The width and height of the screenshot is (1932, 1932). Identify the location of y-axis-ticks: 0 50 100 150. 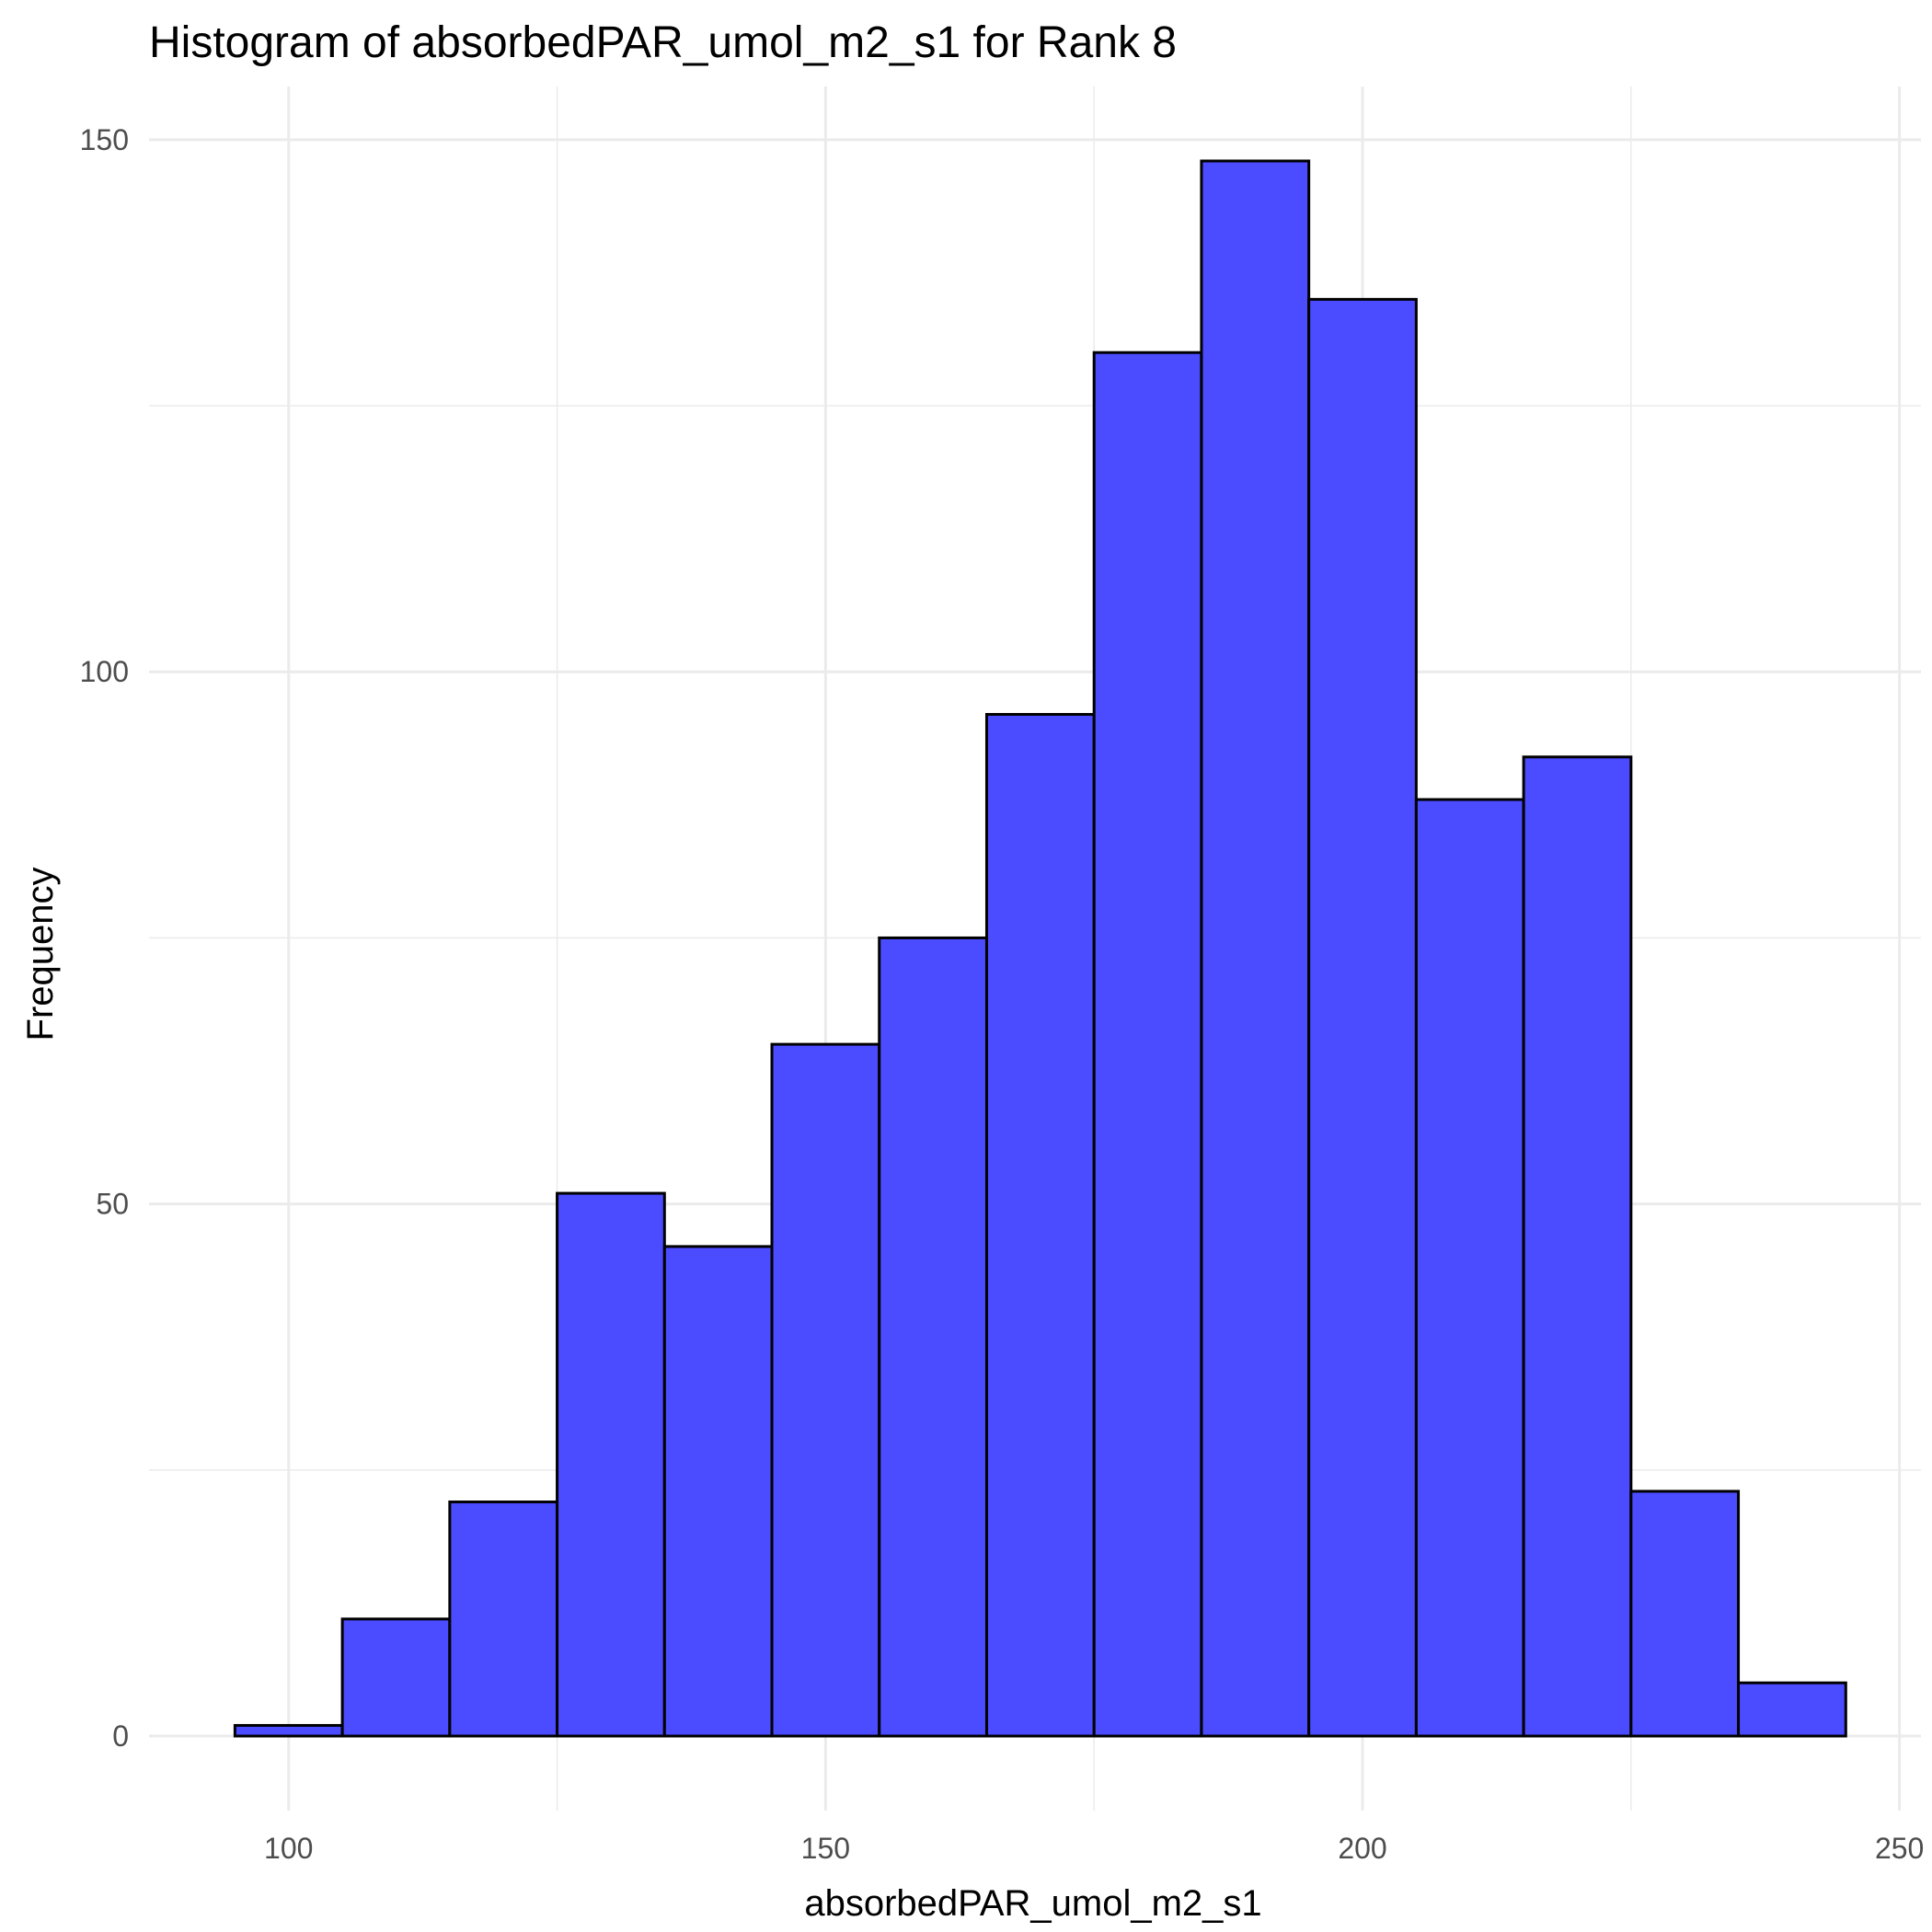
(104, 938).